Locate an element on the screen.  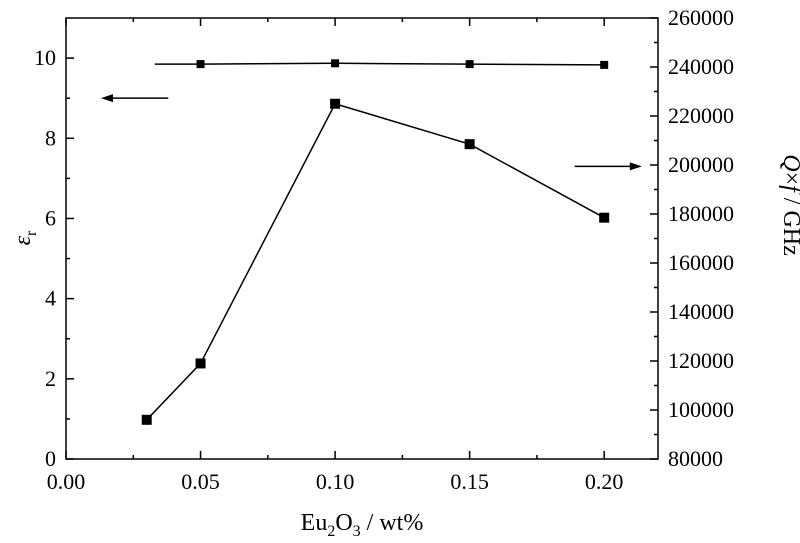
left-tick-label: 0 is located at coordinates (50, 458).